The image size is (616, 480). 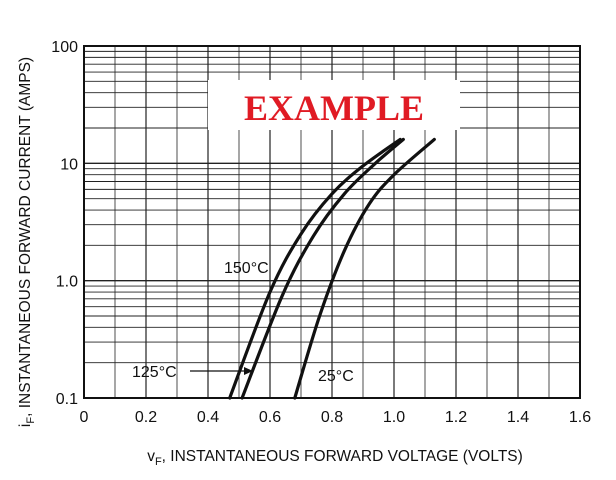 What do you see at coordinates (332, 417) in the screenshot?
I see `x-tick-label: 0.8` at bounding box center [332, 417].